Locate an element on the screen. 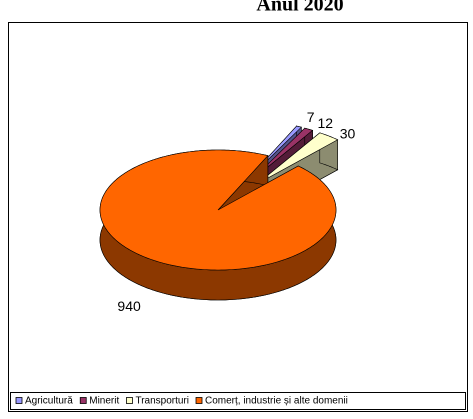 The height and width of the screenshot is (419, 473). data-label: 940 is located at coordinates (129, 306).